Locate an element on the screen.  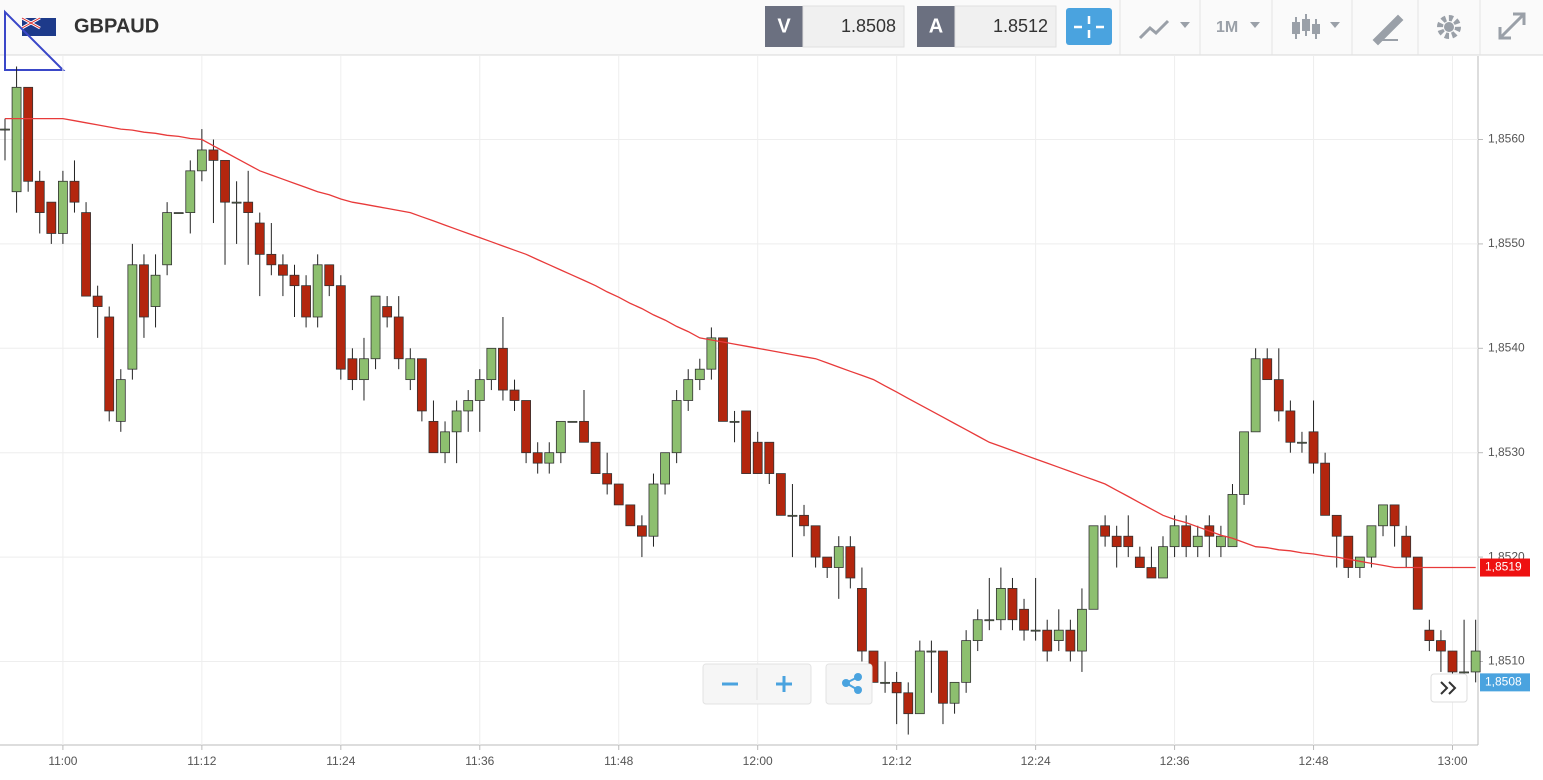
x-tick-label: 11:00 is located at coordinates (62, 761).